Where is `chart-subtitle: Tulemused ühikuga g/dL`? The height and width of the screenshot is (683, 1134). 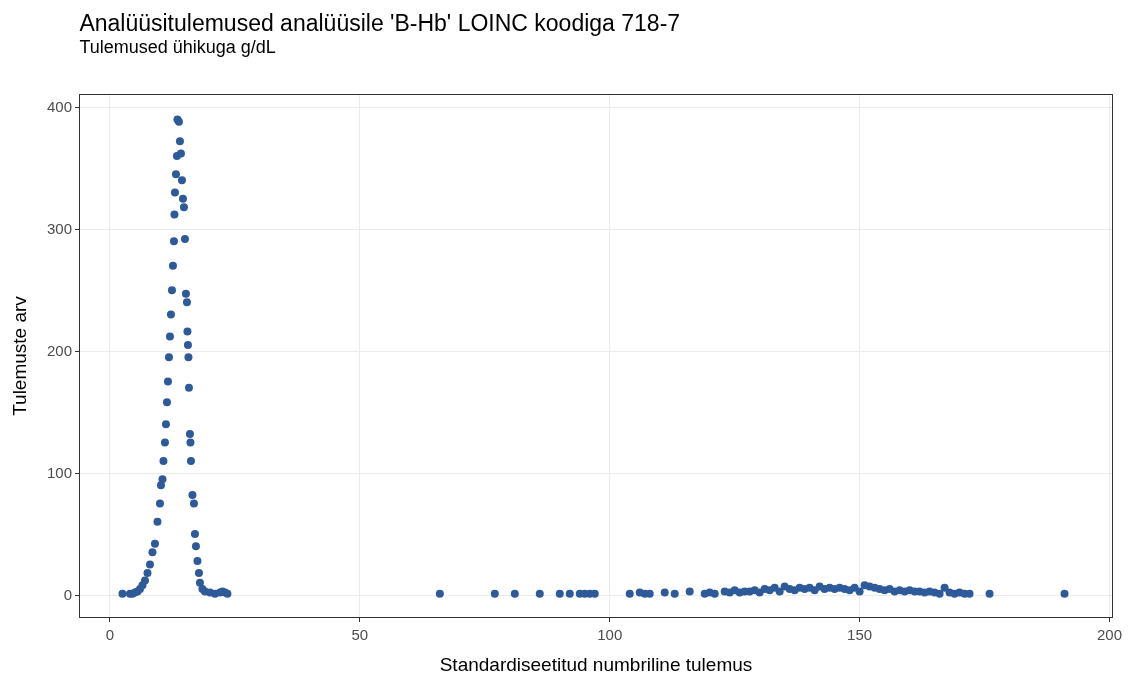 chart-subtitle: Tulemused ühikuga g/dL is located at coordinates (177, 46).